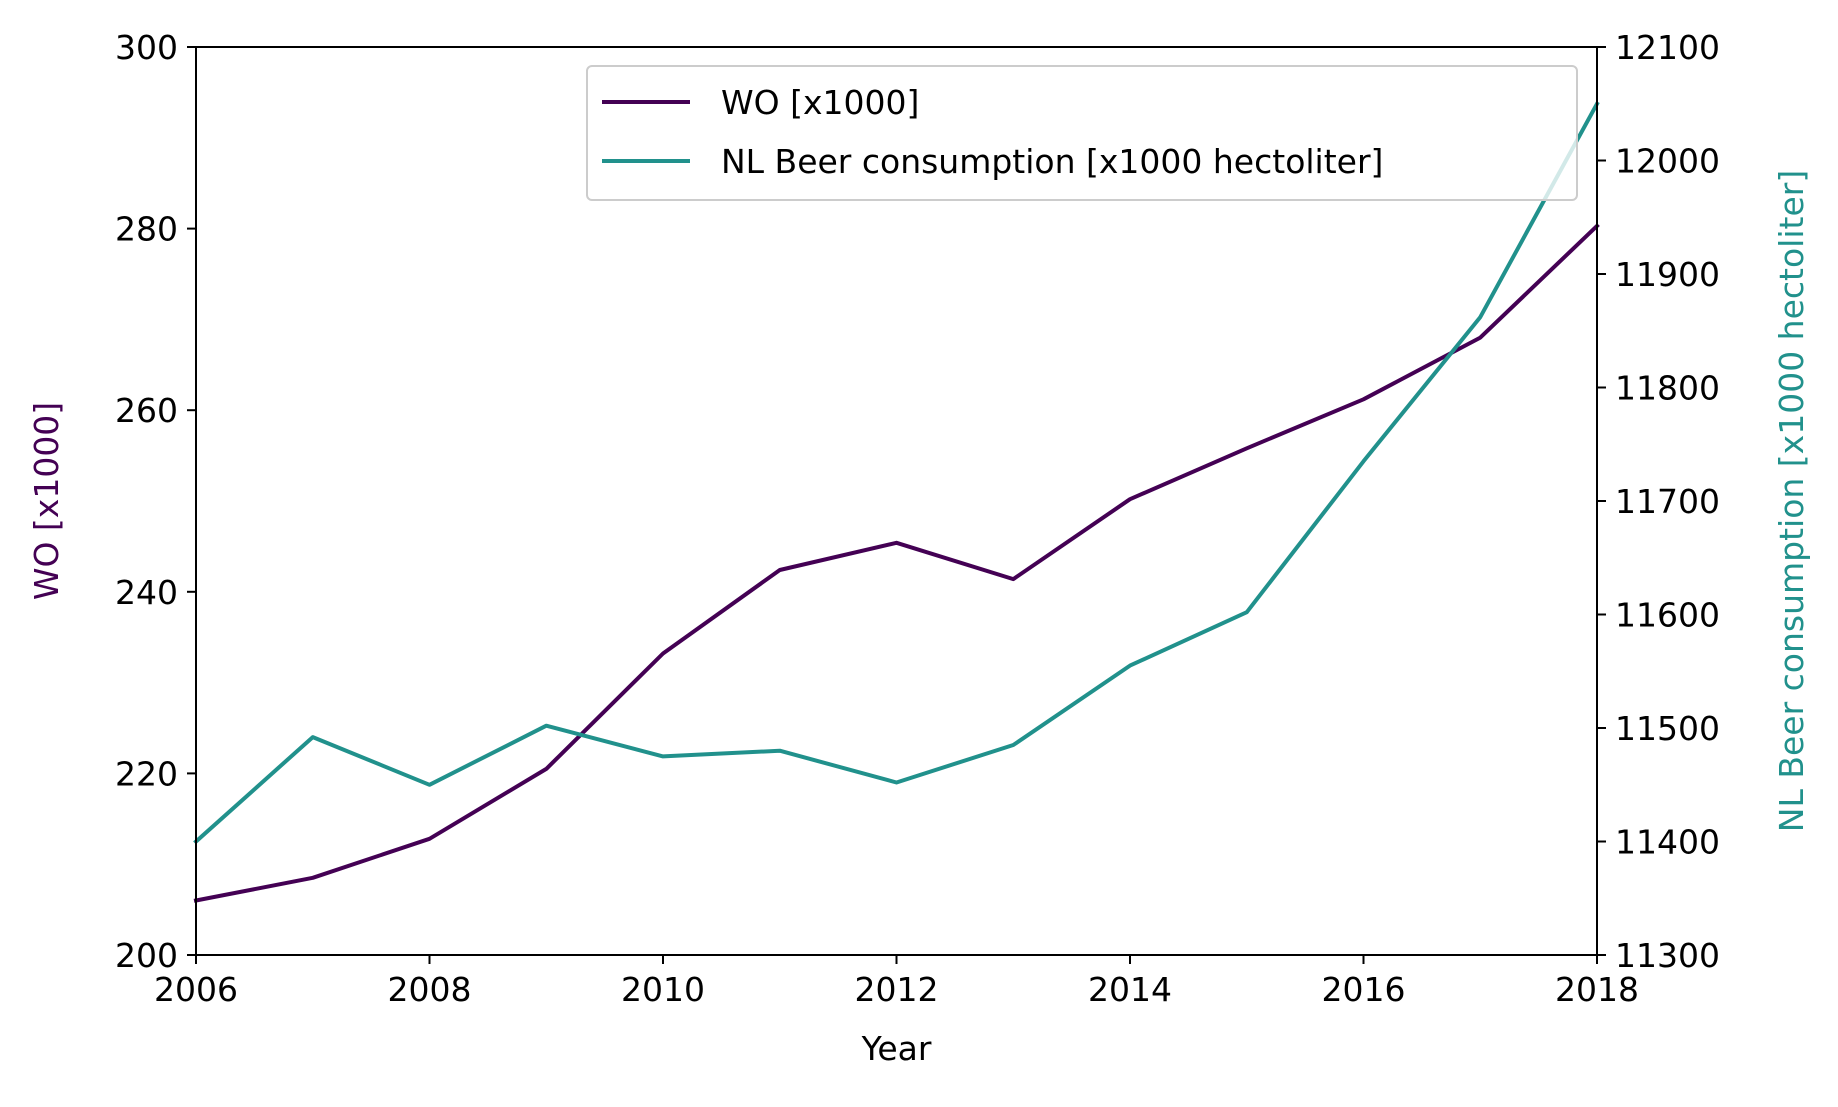 Image resolution: width=1838 pixels, height=1107 pixels. What do you see at coordinates (663, 989) in the screenshot?
I see `x-tick-label: 2010` at bounding box center [663, 989].